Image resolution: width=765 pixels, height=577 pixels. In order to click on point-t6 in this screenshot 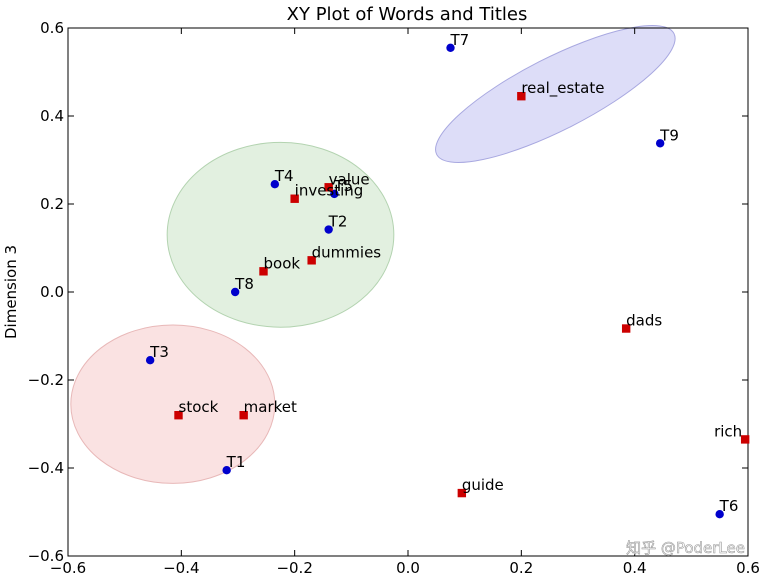, I will do `click(719, 514)`.